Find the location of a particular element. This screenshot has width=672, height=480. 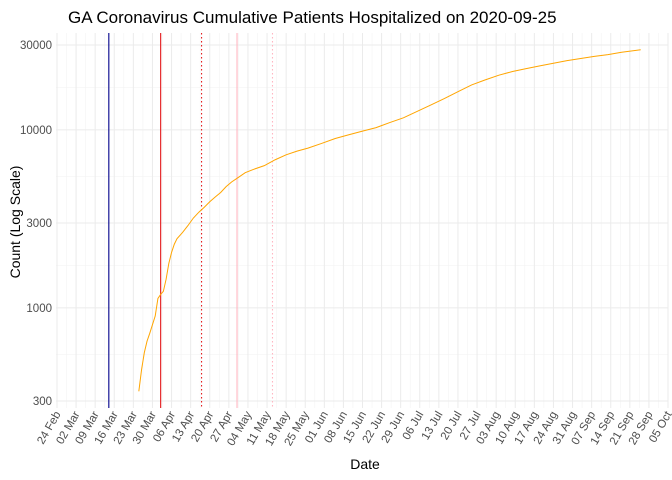

y-tick-label: 300 is located at coordinates (42, 402).